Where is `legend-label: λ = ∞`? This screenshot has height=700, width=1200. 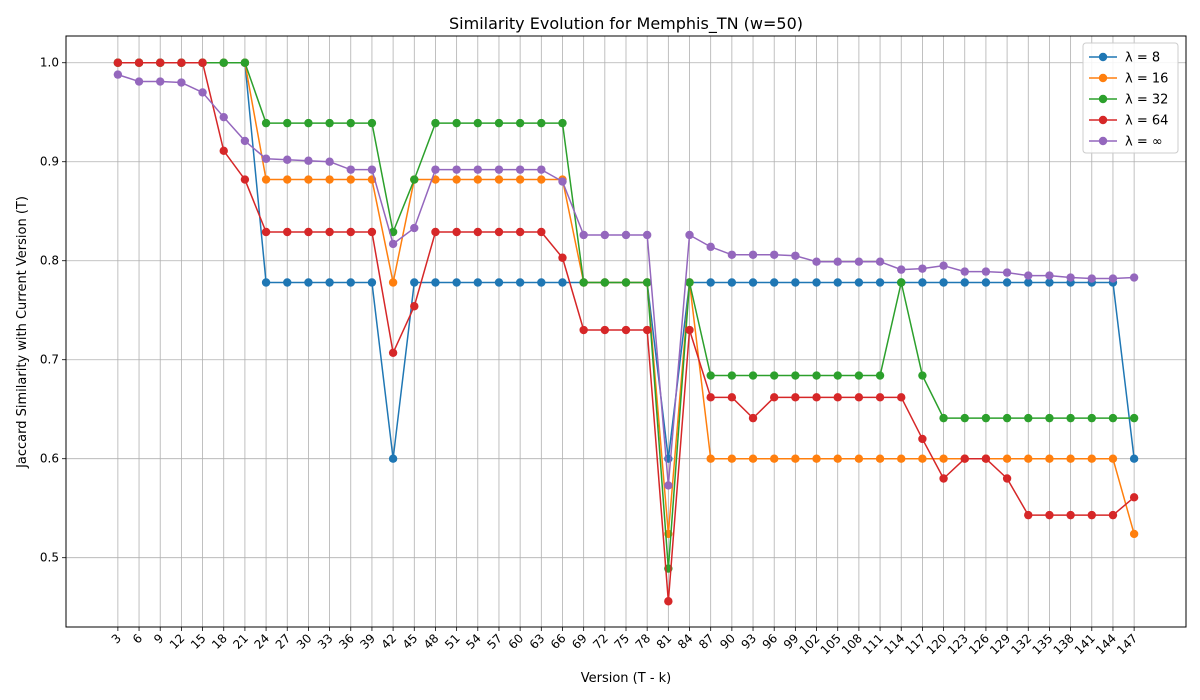
legend-label: λ = ∞ is located at coordinates (1144, 142).